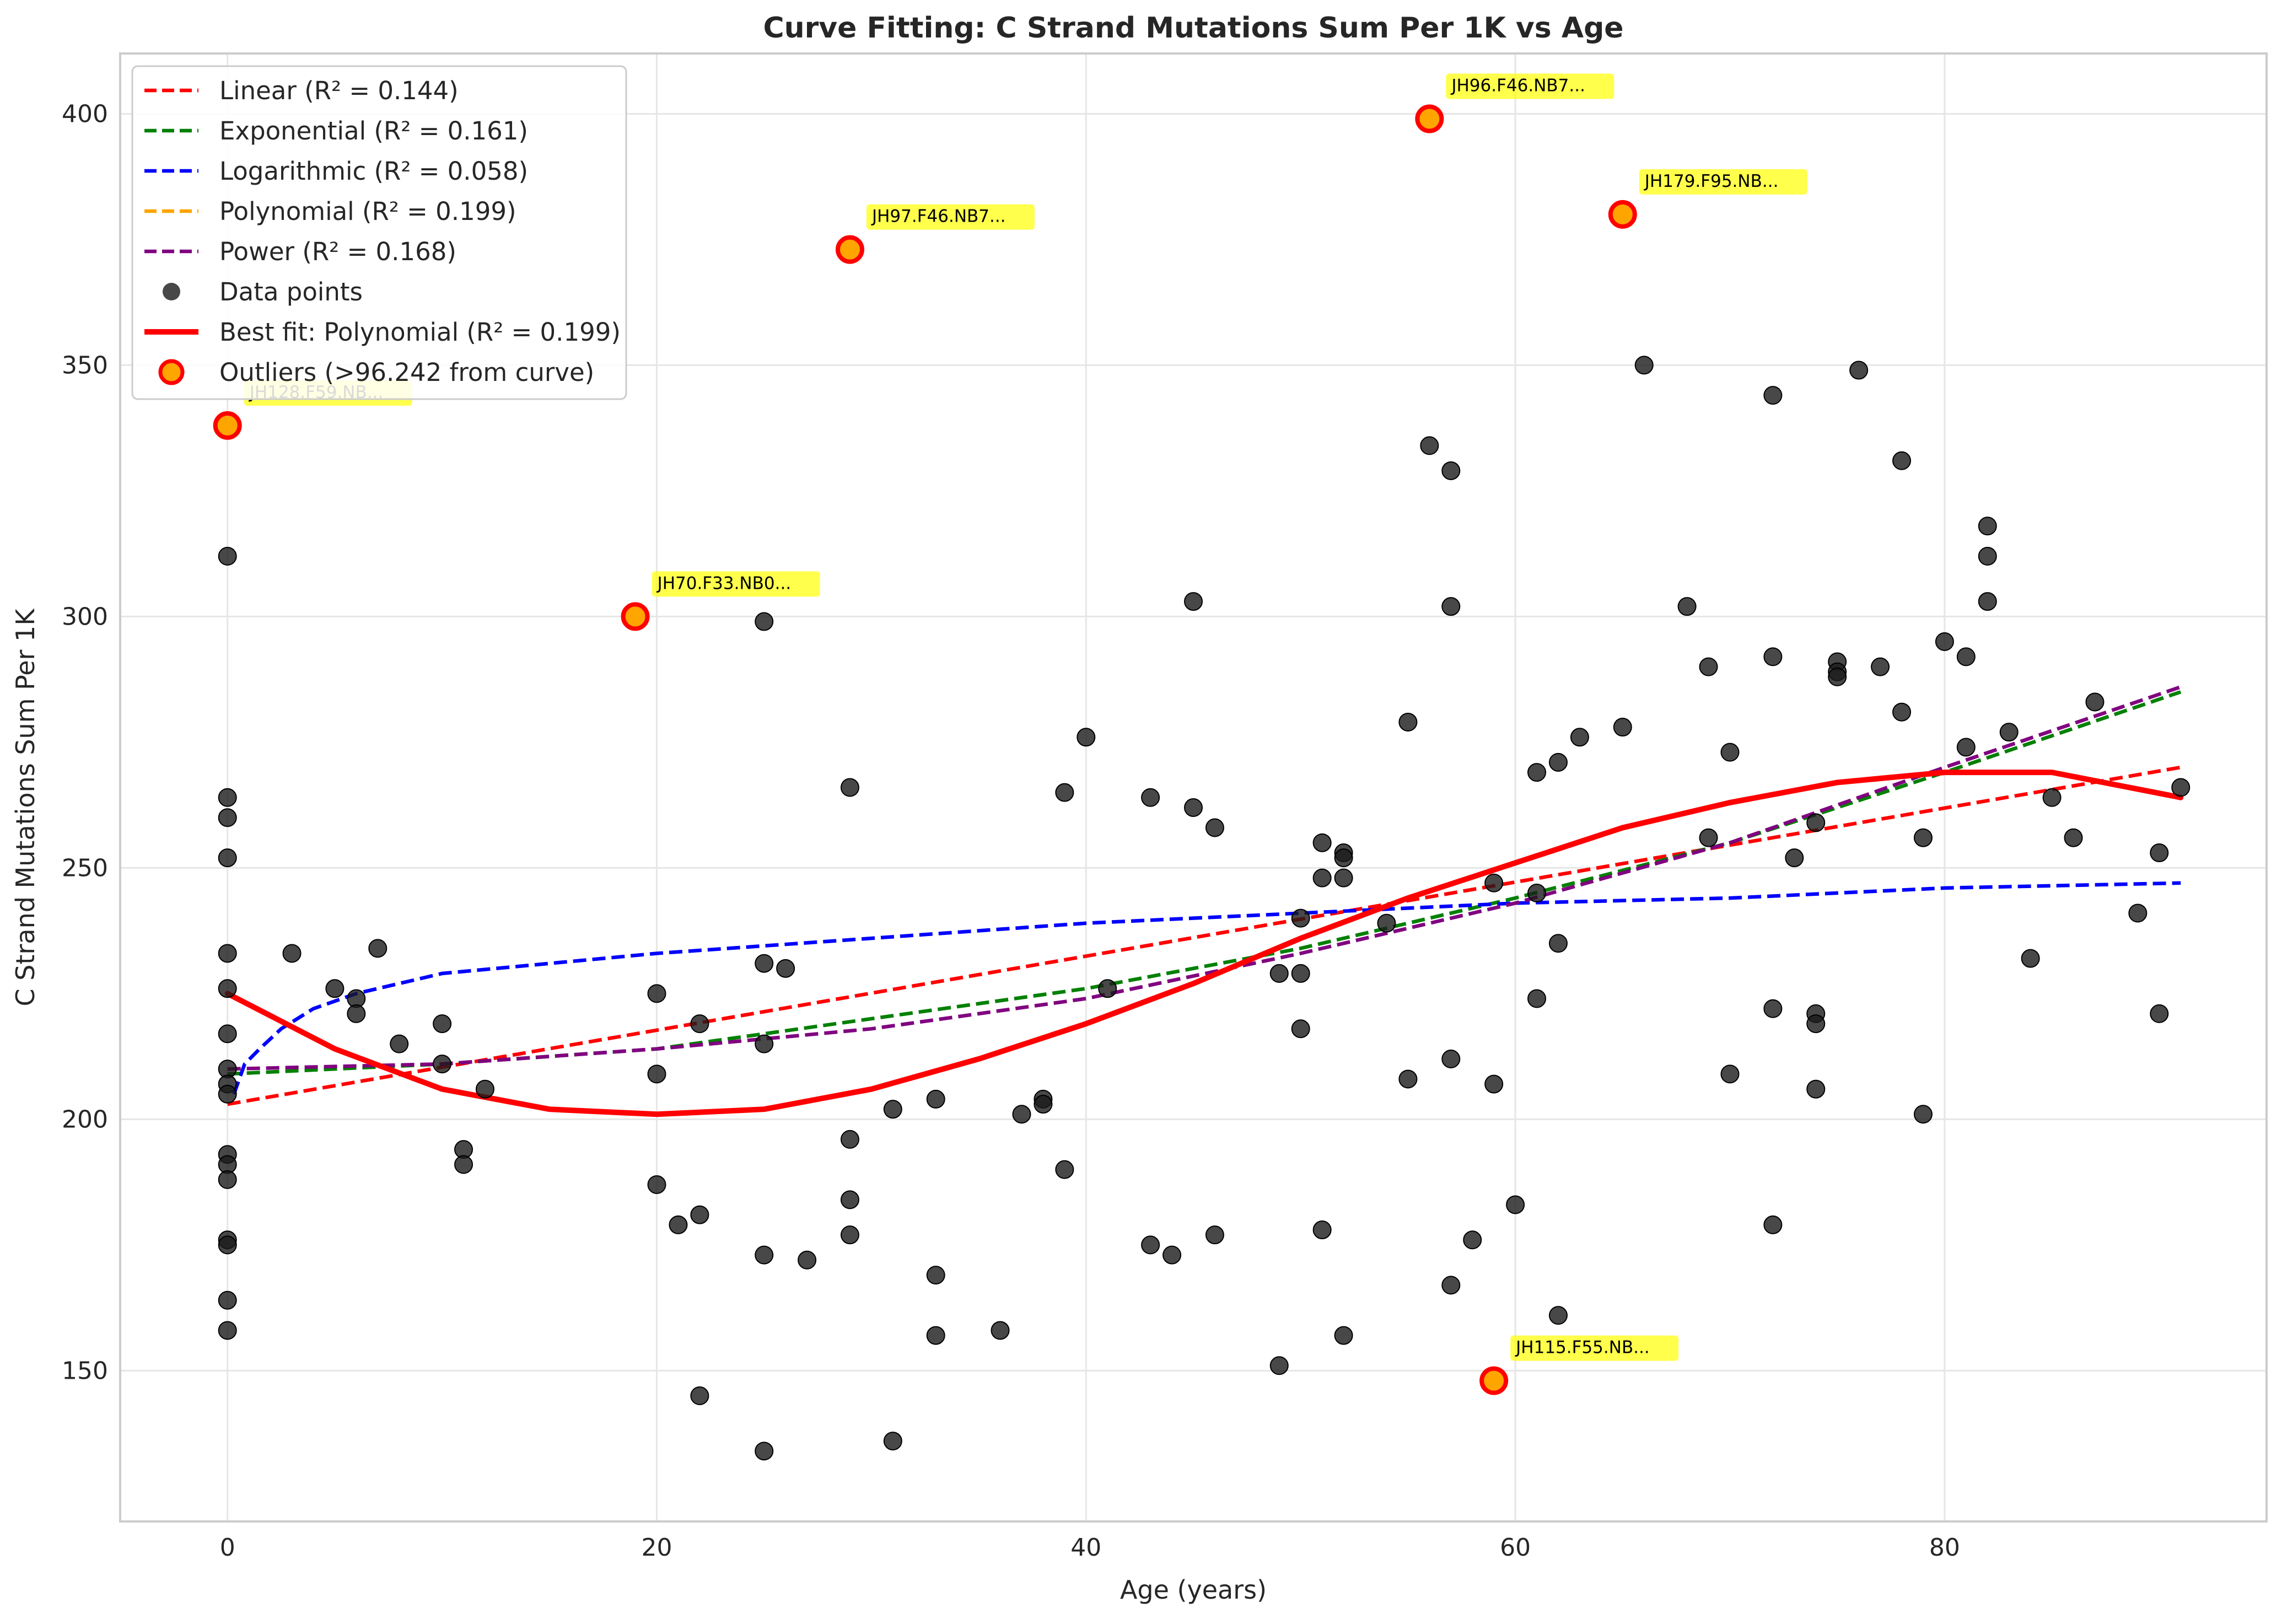  Describe the element at coordinates (1723, 182) in the screenshot. I see `outlier-label-box` at that location.